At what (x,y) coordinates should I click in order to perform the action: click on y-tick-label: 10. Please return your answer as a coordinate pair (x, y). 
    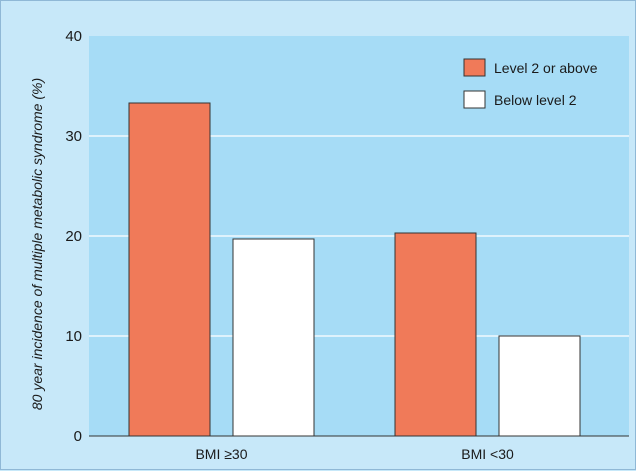
    Looking at the image, I should click on (73, 336).